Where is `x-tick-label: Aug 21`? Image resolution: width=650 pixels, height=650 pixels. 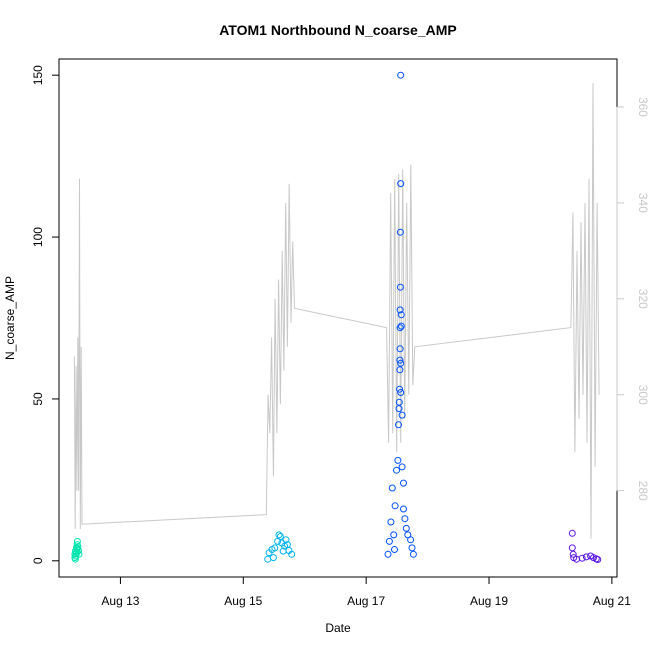
x-tick-label: Aug 21 is located at coordinates (612, 601).